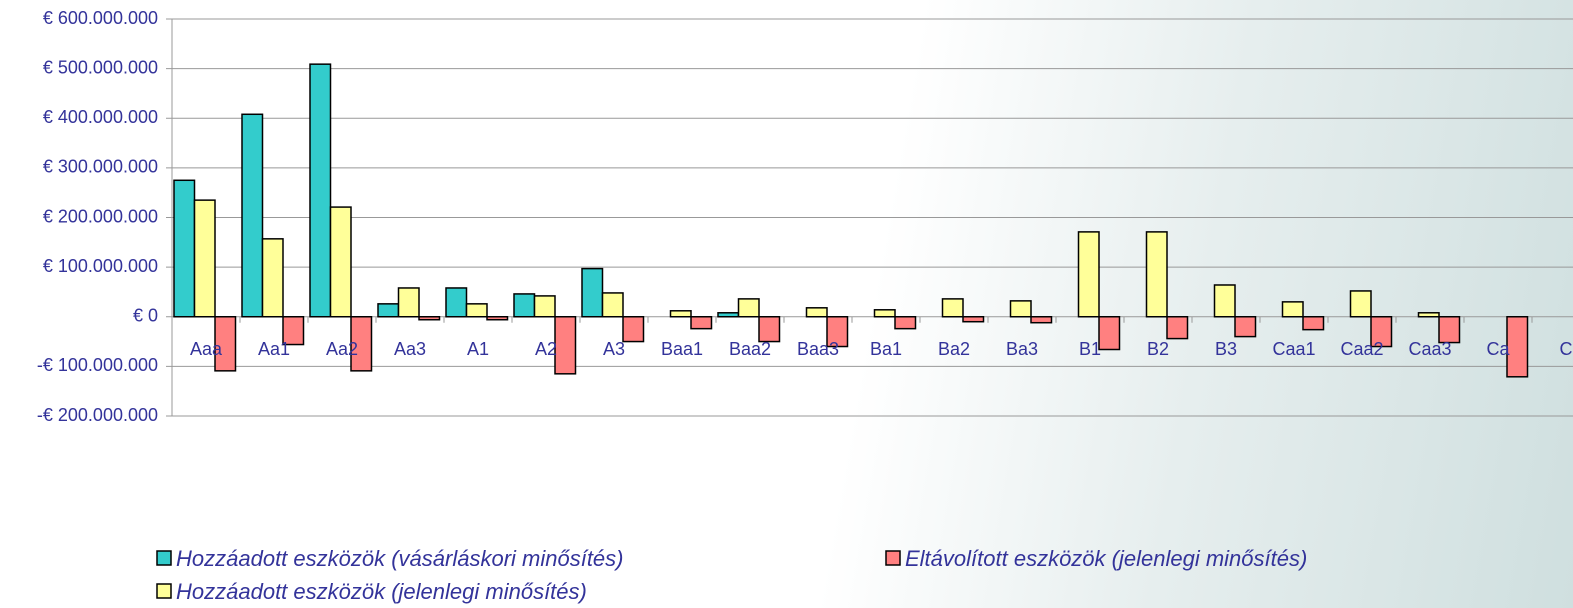 This screenshot has height=608, width=1573. What do you see at coordinates (818, 349) in the screenshot?
I see `x-tick-label: Baa3` at bounding box center [818, 349].